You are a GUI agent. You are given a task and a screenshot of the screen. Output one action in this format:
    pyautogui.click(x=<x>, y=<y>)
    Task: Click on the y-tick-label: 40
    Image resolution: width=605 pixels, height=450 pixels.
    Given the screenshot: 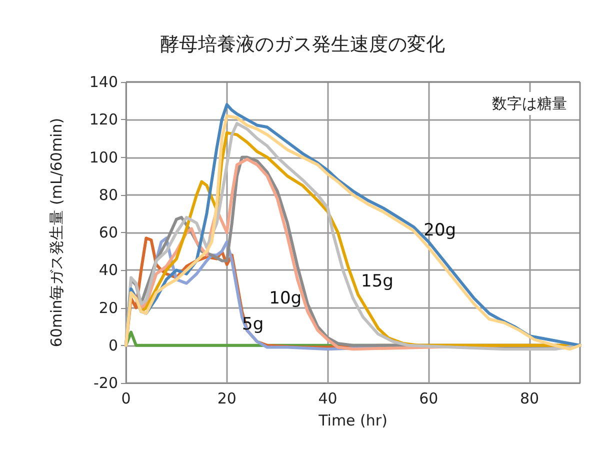 What is the action you would take?
    pyautogui.click(x=108, y=270)
    